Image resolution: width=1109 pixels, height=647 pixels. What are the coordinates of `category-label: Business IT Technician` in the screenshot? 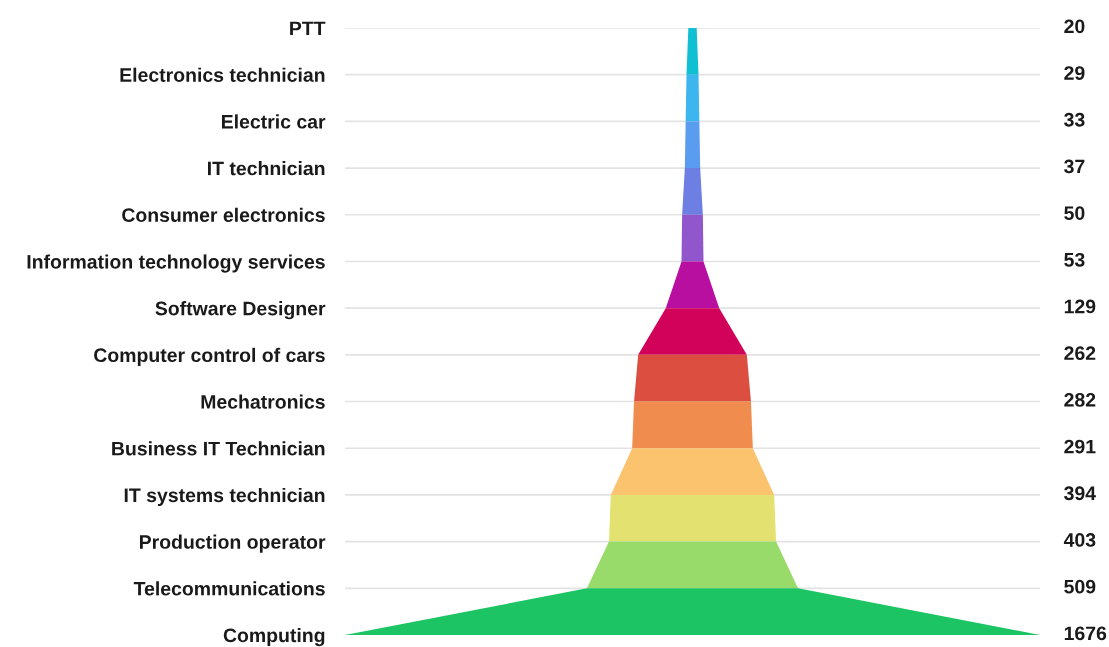 It's located at (218, 448).